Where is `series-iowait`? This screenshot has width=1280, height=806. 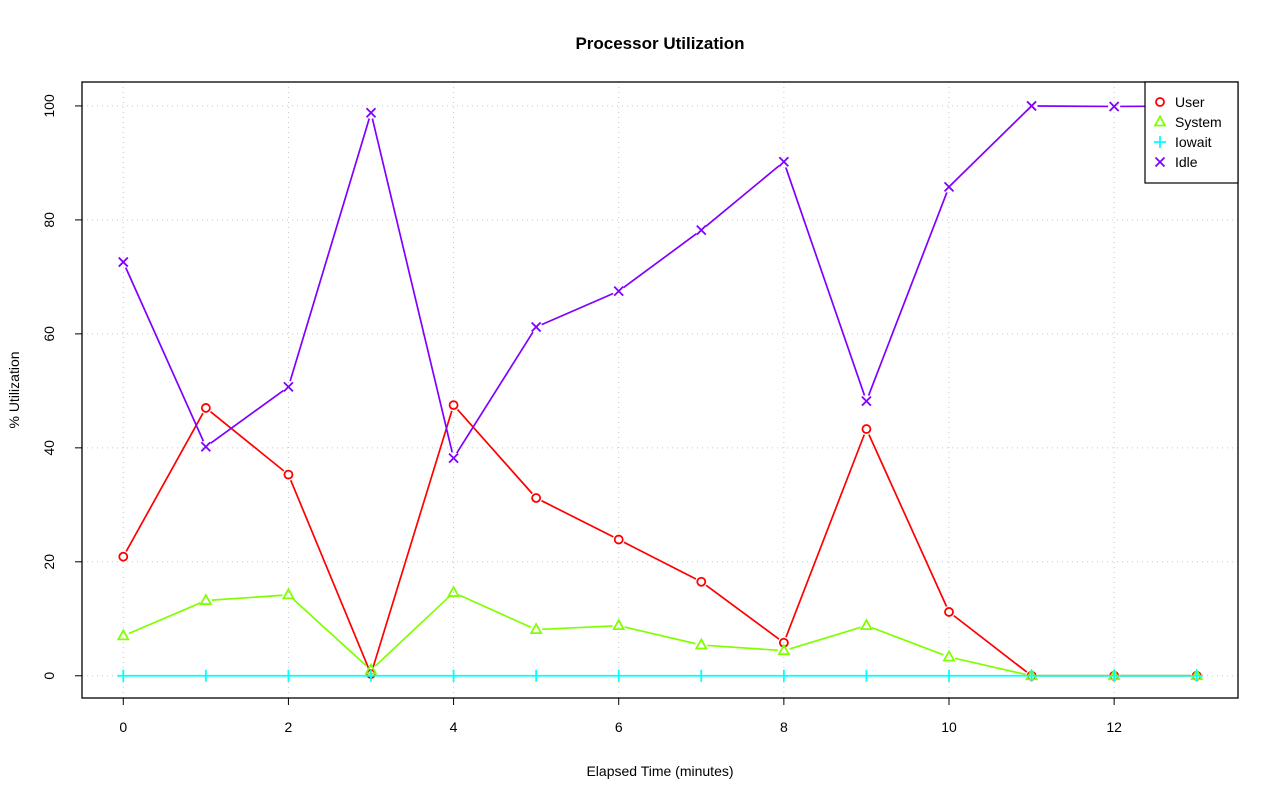
series-iowait is located at coordinates (659, 676).